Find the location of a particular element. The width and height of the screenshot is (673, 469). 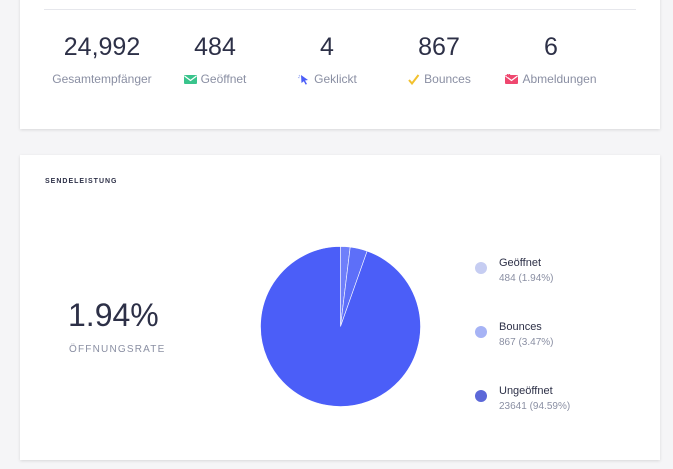

legend-label: Ungeöffnet is located at coordinates (526, 391).